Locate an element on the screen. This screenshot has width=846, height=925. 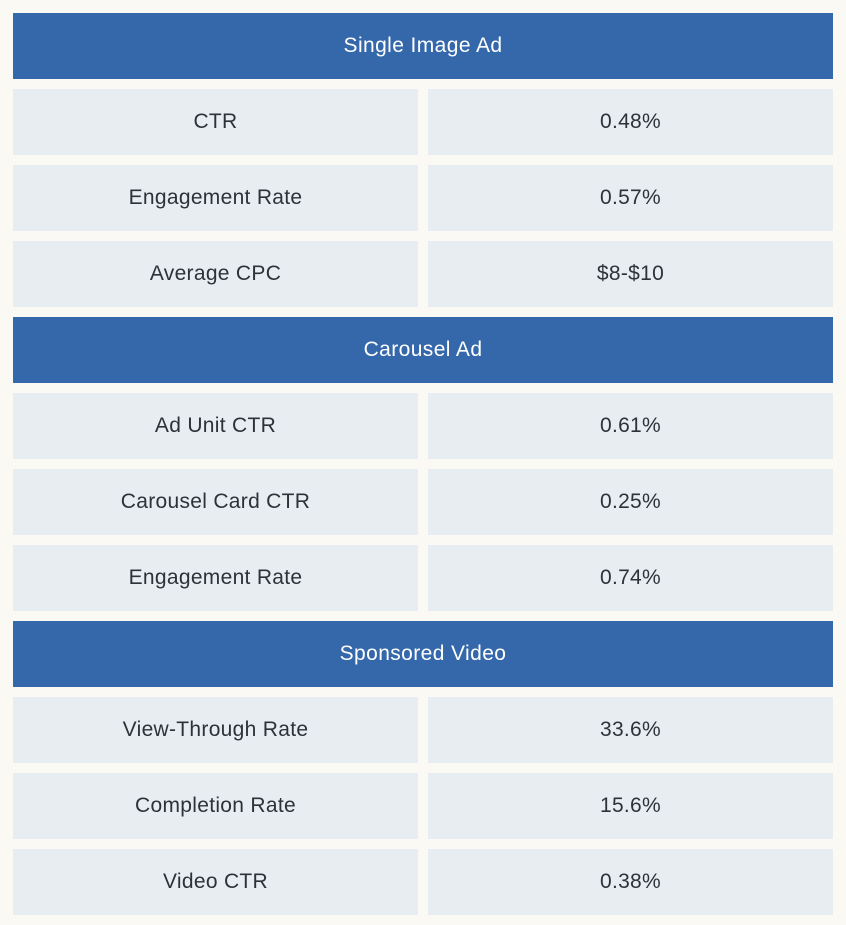
section-header-single-image-ad: Single Image Ad is located at coordinates (423, 46).